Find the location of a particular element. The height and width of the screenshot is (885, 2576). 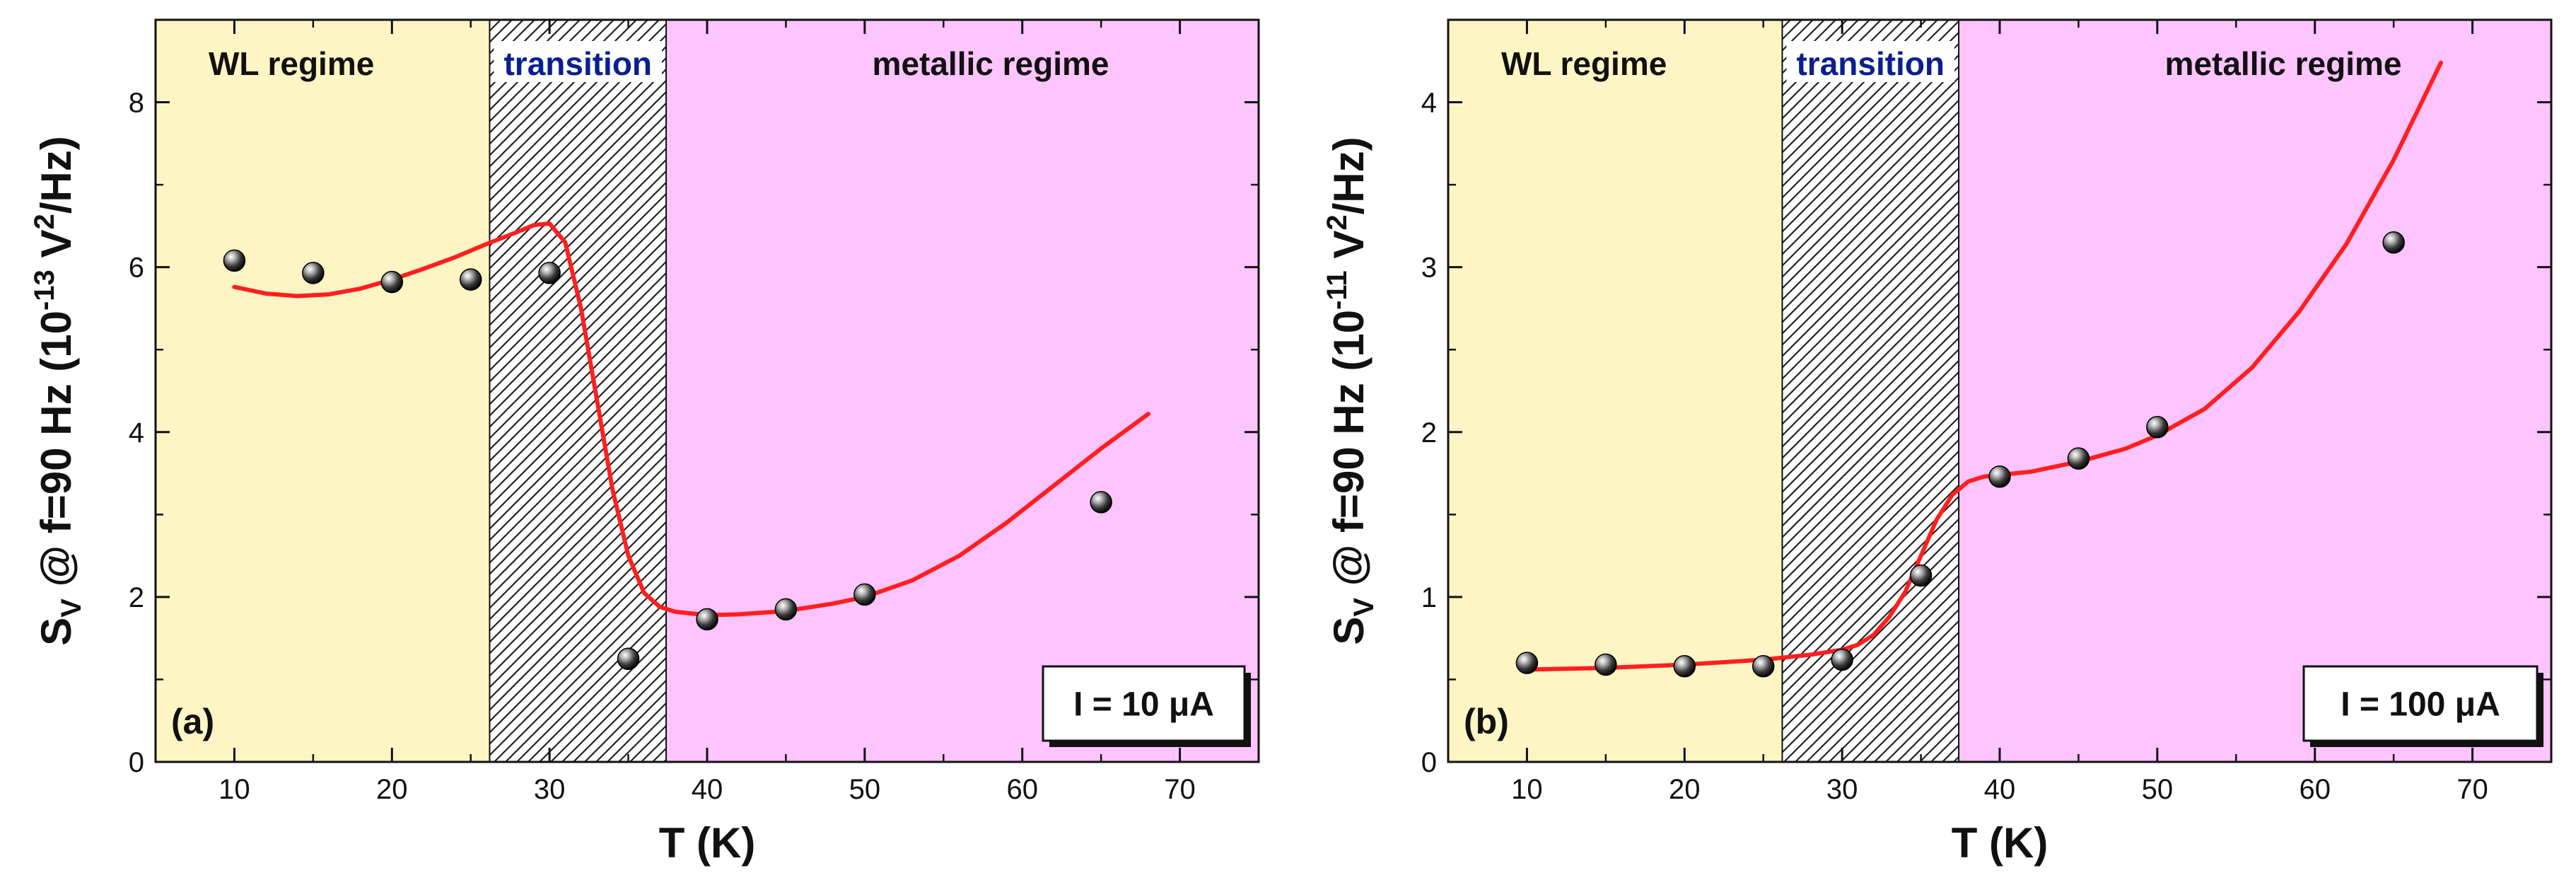

y-axis-label: SV @ f=90 Hz (10-11 V2/Hz) is located at coordinates (1351, 391).